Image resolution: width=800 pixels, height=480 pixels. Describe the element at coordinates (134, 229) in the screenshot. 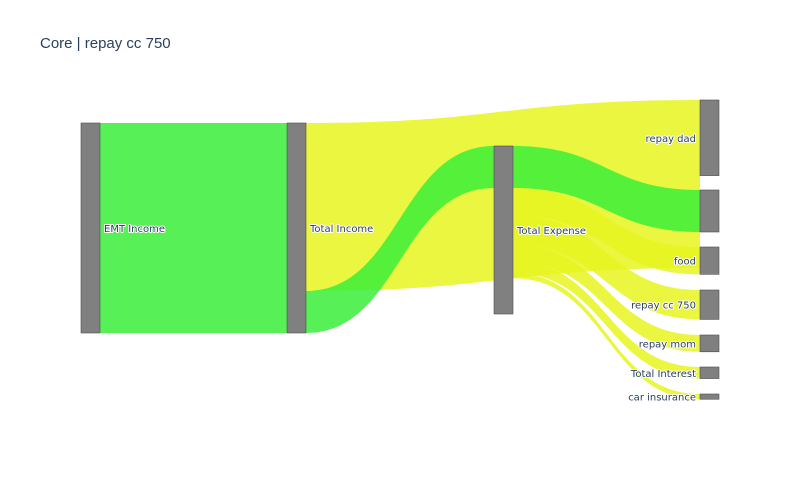

I see `node-label-emt-income: EMT Income` at that location.